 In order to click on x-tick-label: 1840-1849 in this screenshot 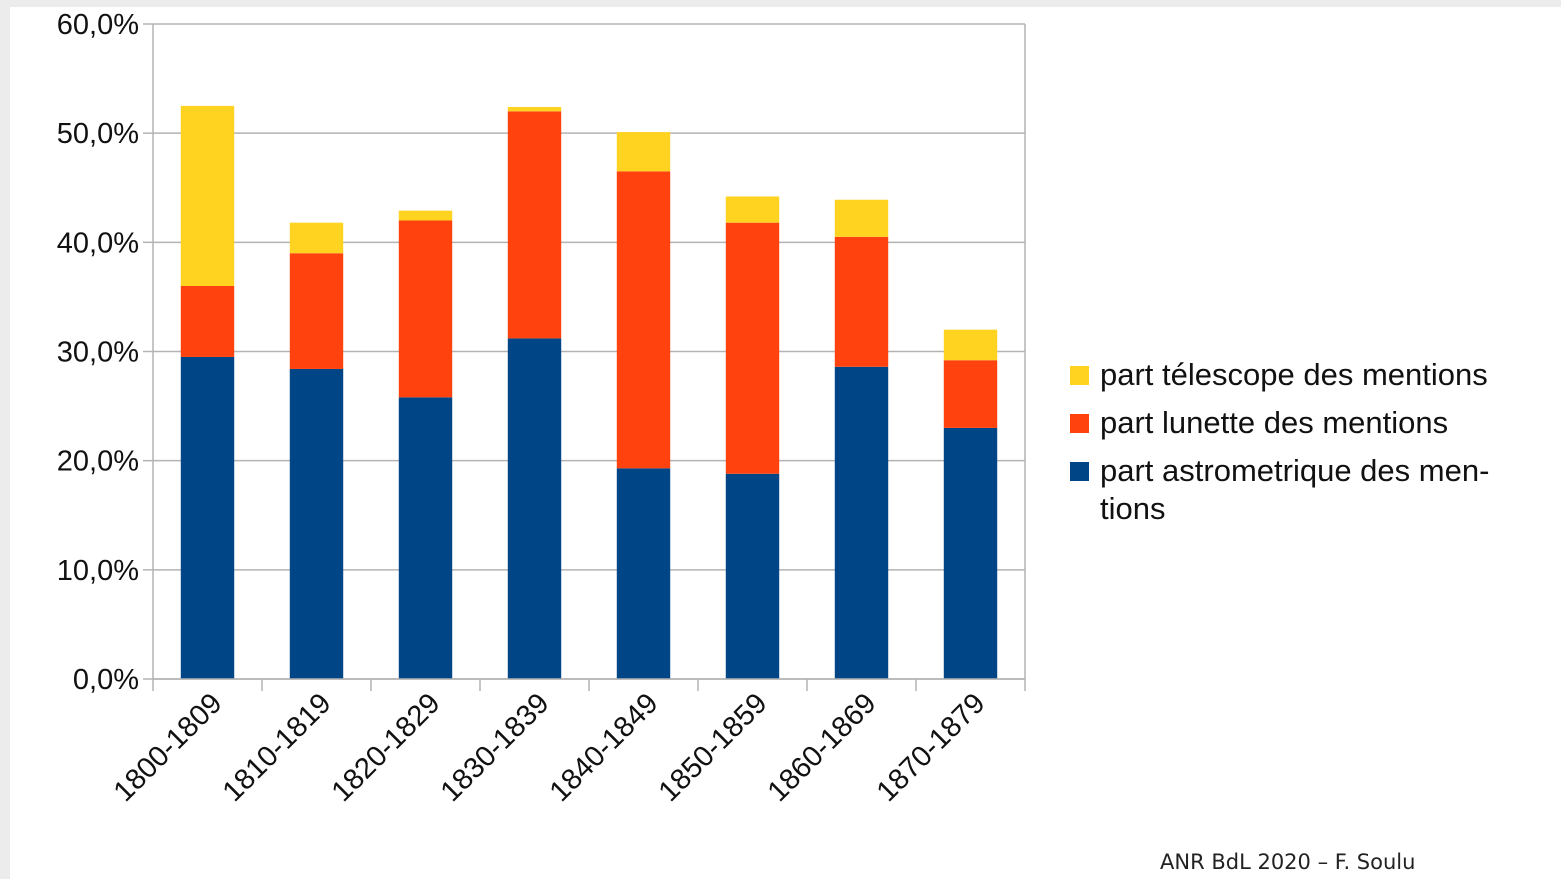, I will do `click(604, 747)`.